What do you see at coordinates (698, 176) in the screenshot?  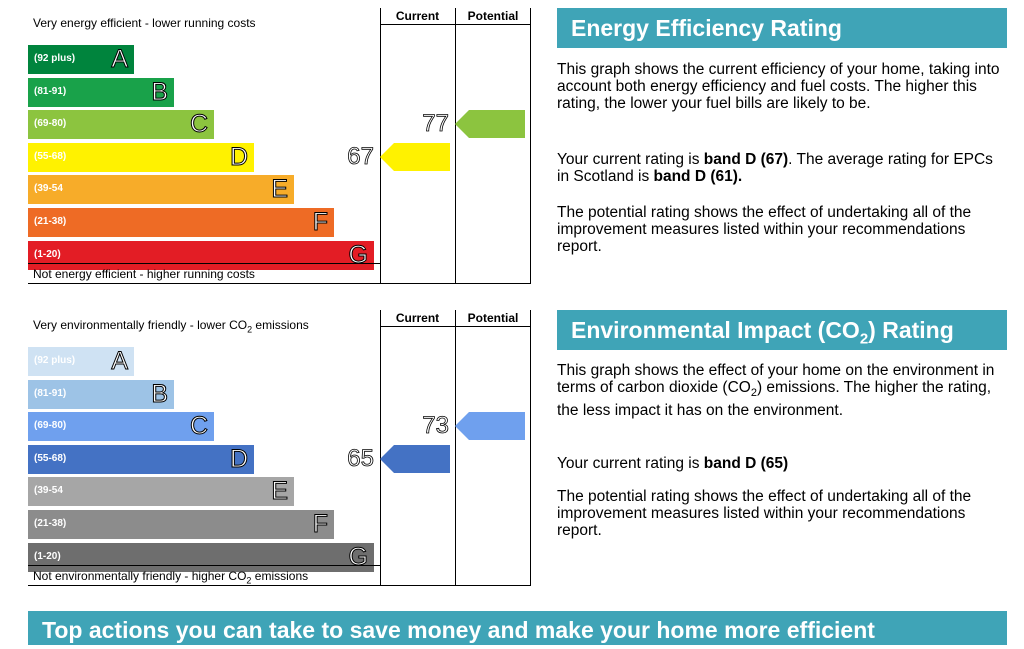 I see `average-band: band D (61).` at bounding box center [698, 176].